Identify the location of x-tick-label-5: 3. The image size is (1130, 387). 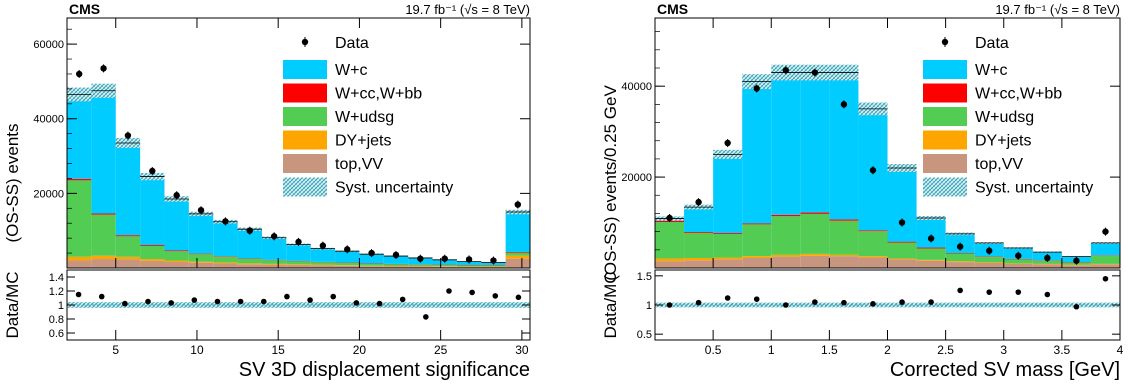
(1003, 350).